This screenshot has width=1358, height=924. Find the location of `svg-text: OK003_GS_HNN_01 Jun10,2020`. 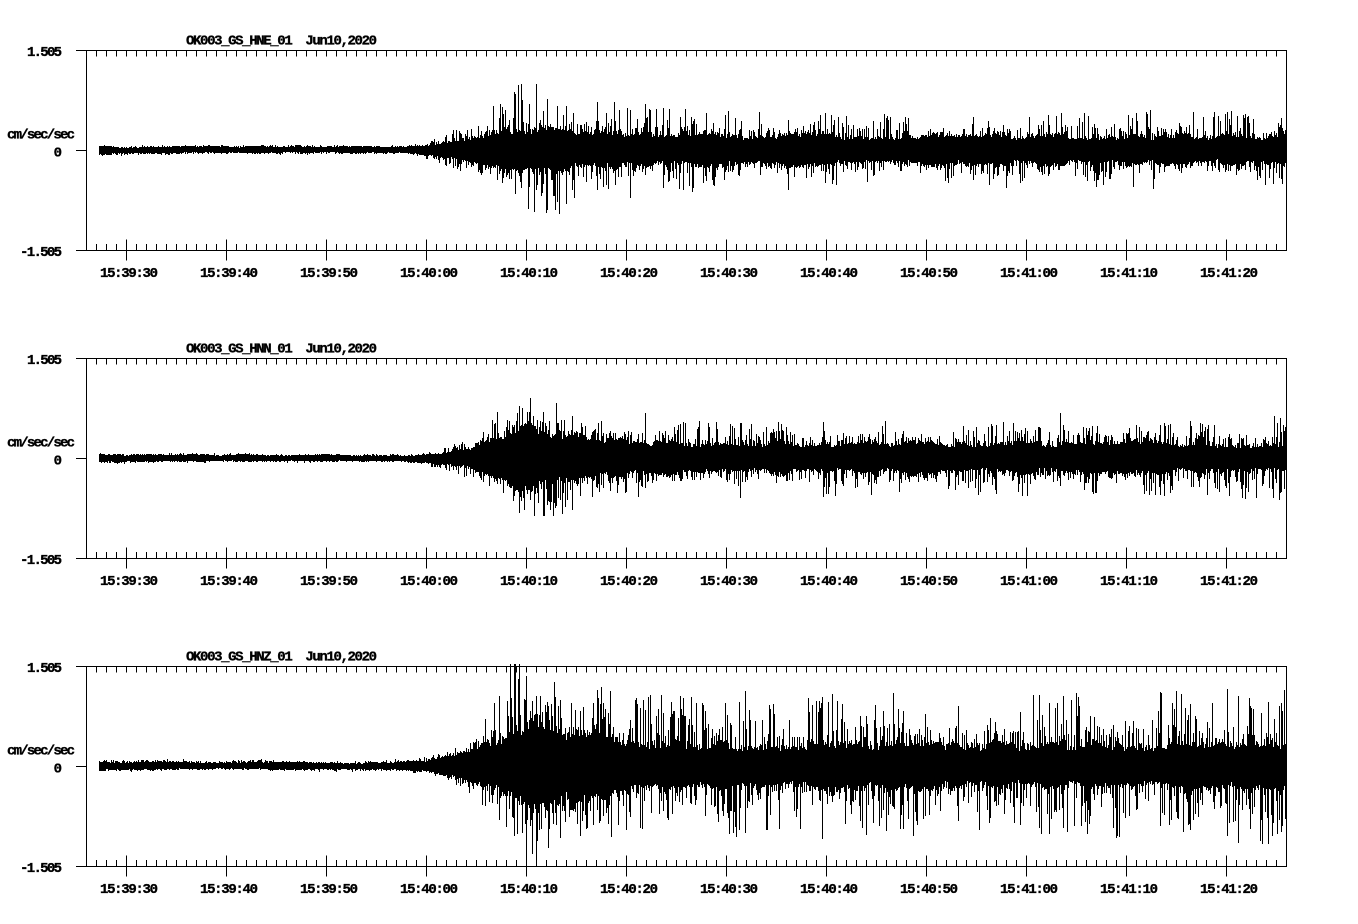

svg-text: OK003_GS_HNN_01 Jun10,2020 is located at coordinates (281, 350).